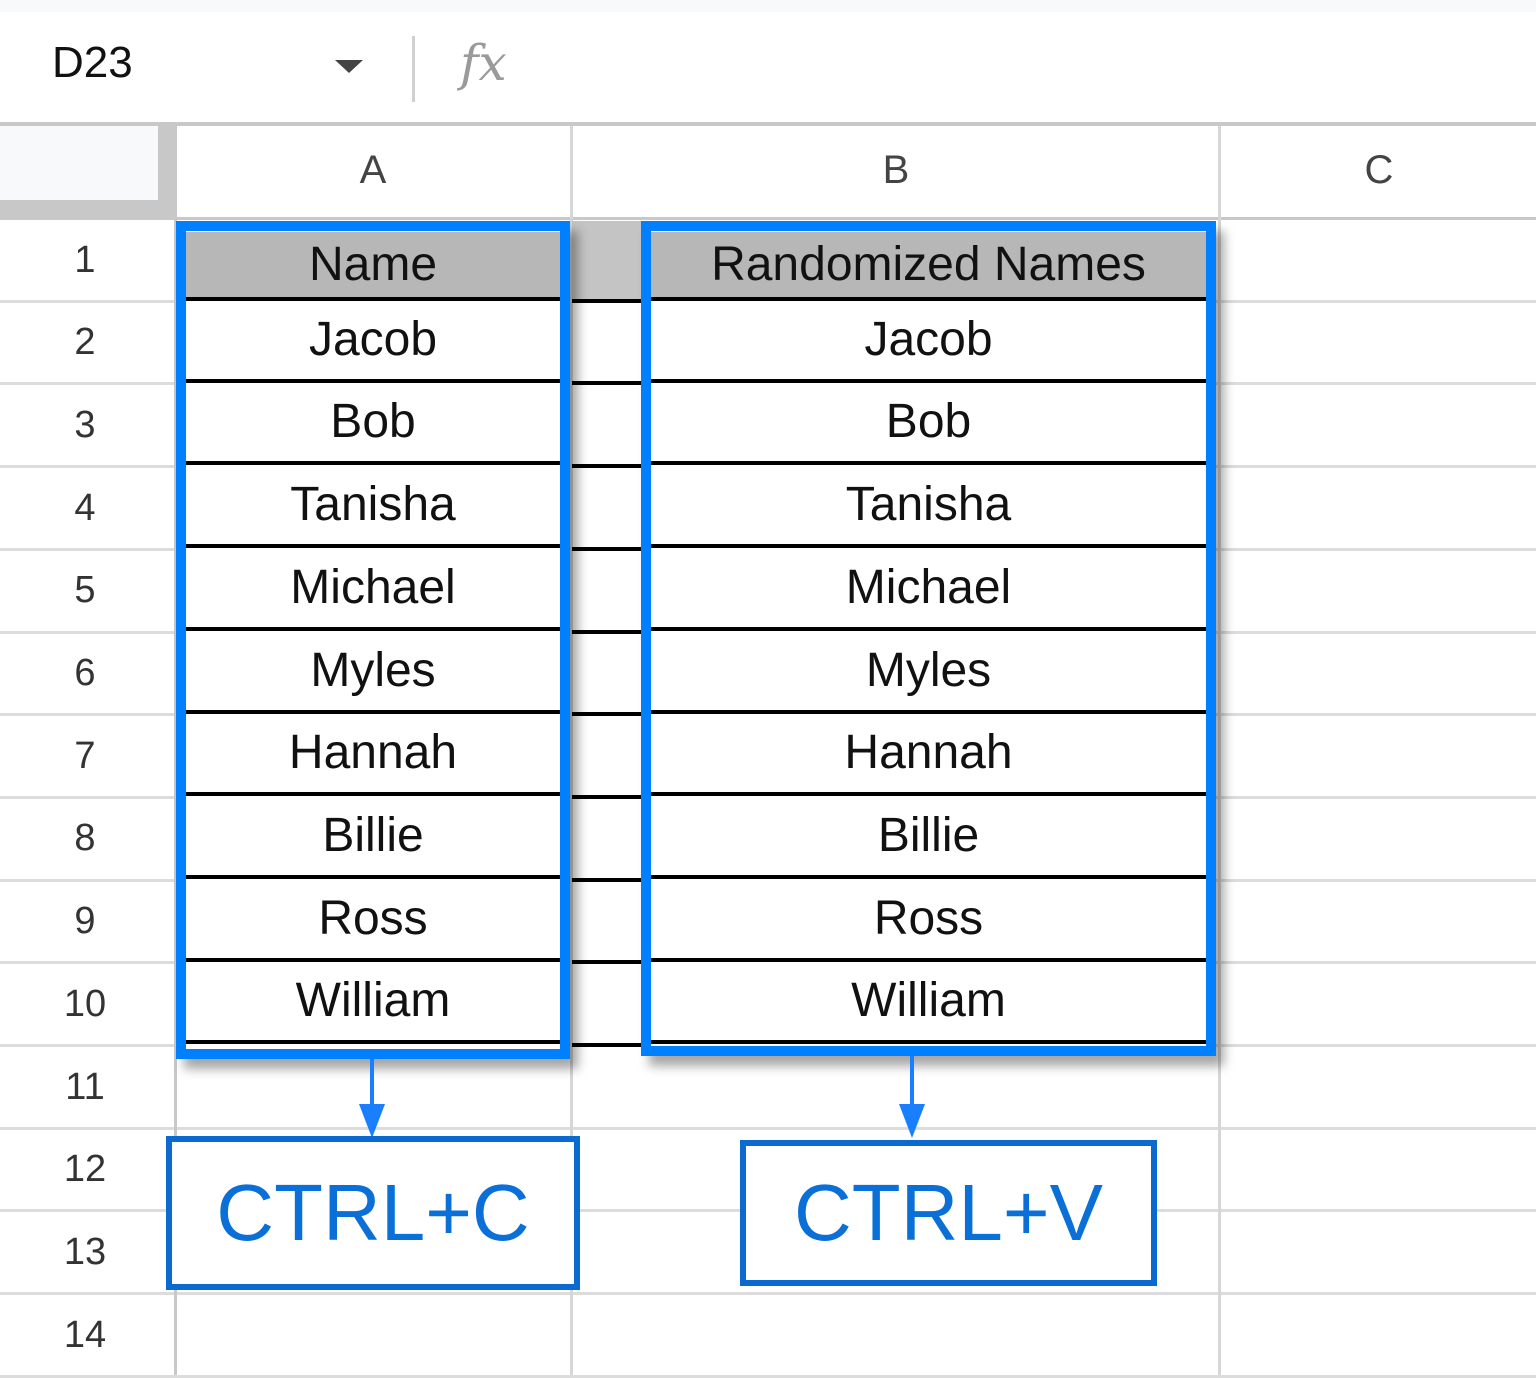 This screenshot has height=1378, width=1536. What do you see at coordinates (85, 1169) in the screenshot?
I see `row-header: 12` at bounding box center [85, 1169].